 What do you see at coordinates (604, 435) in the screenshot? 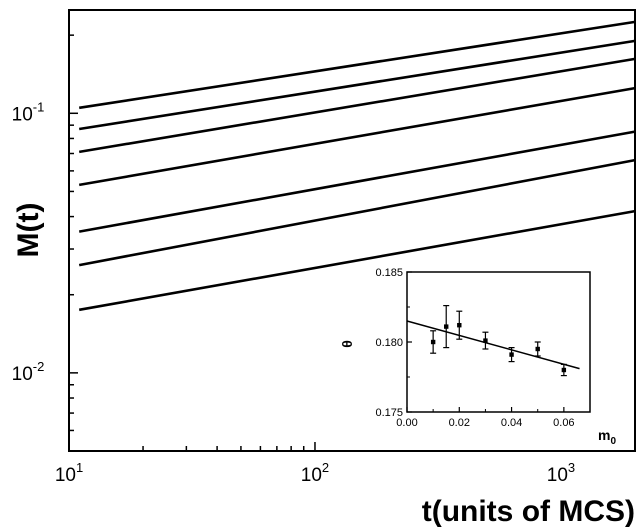
I see `inset-x-axis-title-main: m` at bounding box center [604, 435].